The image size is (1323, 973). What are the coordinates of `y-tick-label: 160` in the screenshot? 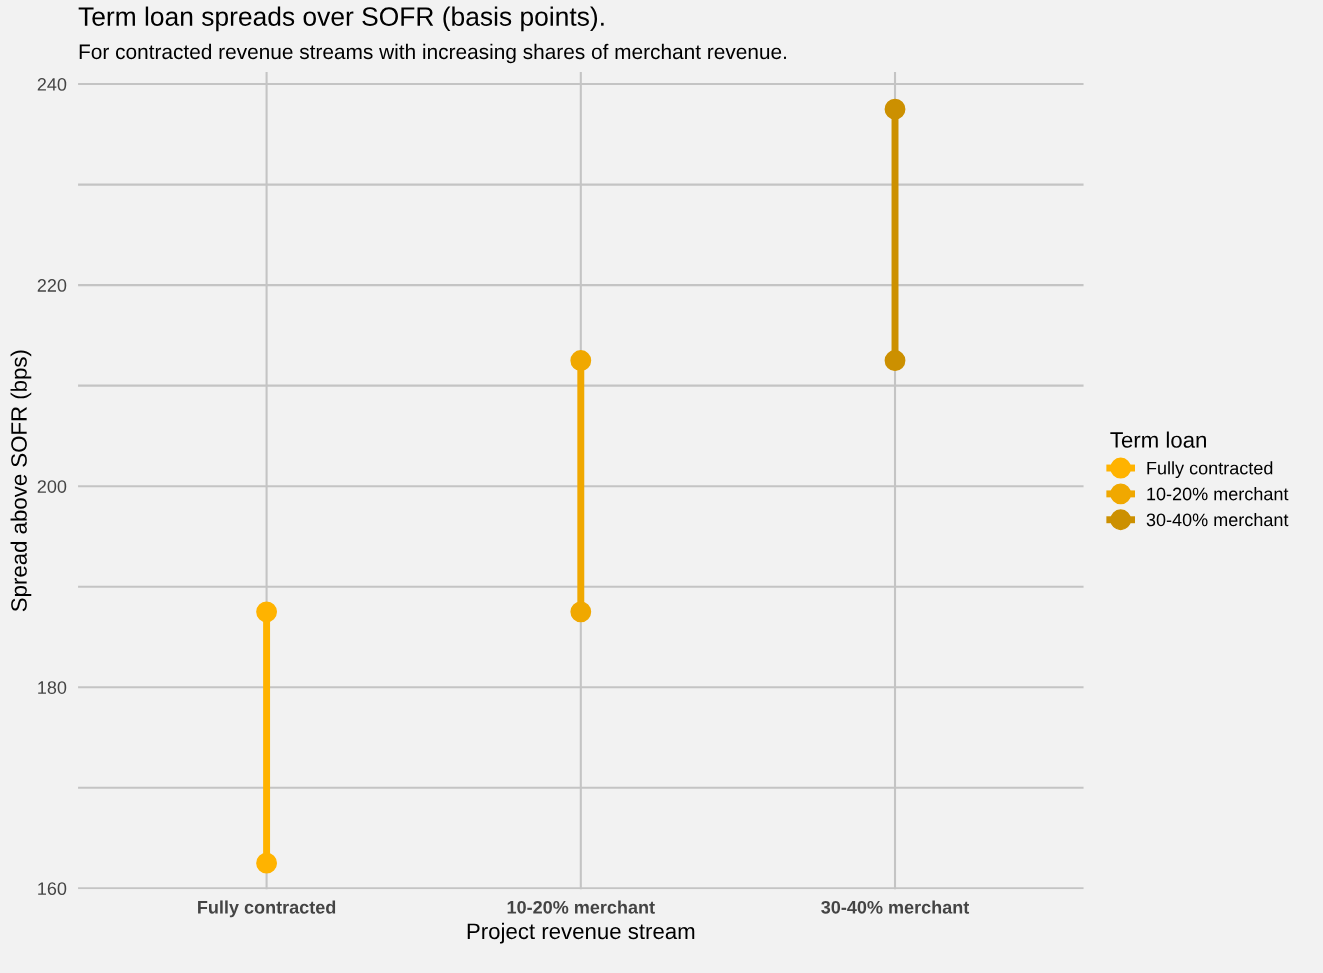 It's located at (52, 889).